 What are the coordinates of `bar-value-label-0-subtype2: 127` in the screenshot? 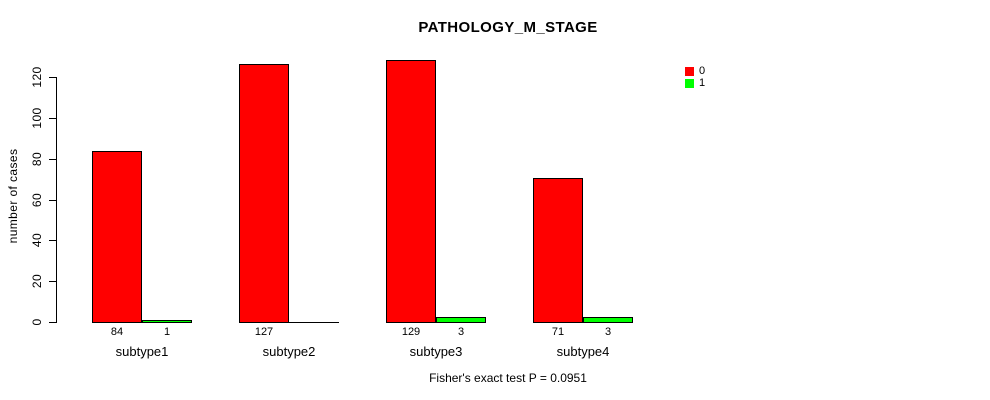 It's located at (264, 332).